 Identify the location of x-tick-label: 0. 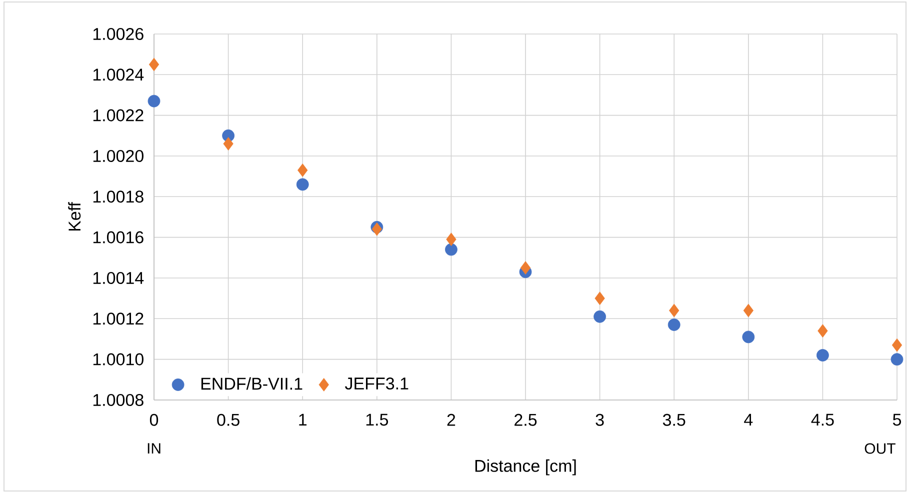
(154, 420).